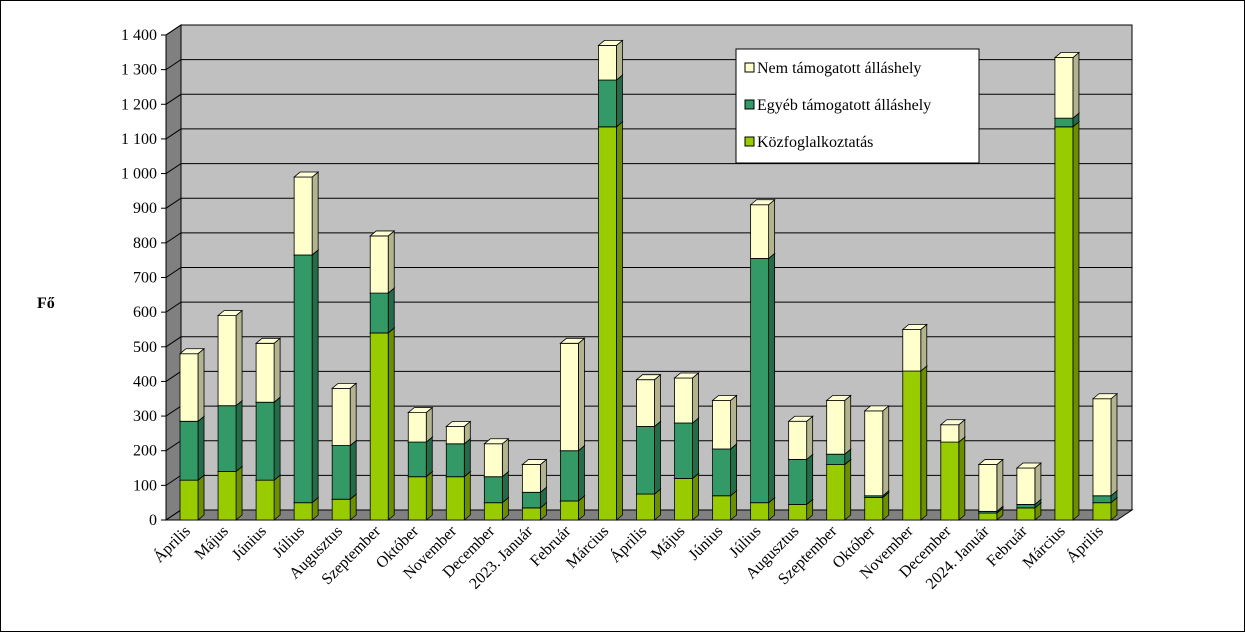  Describe the element at coordinates (153, 520) in the screenshot. I see `y-tick-label: 0` at that location.